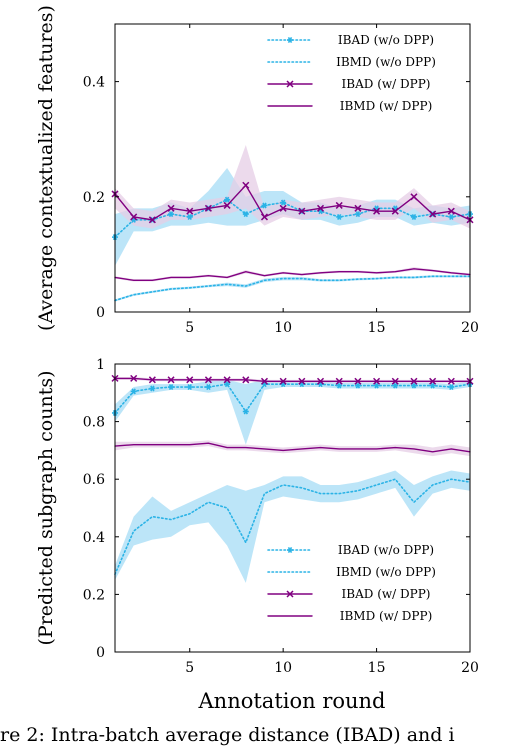 The image size is (514, 750). I want to click on y-tick-label: 0.8, so click(94, 423).